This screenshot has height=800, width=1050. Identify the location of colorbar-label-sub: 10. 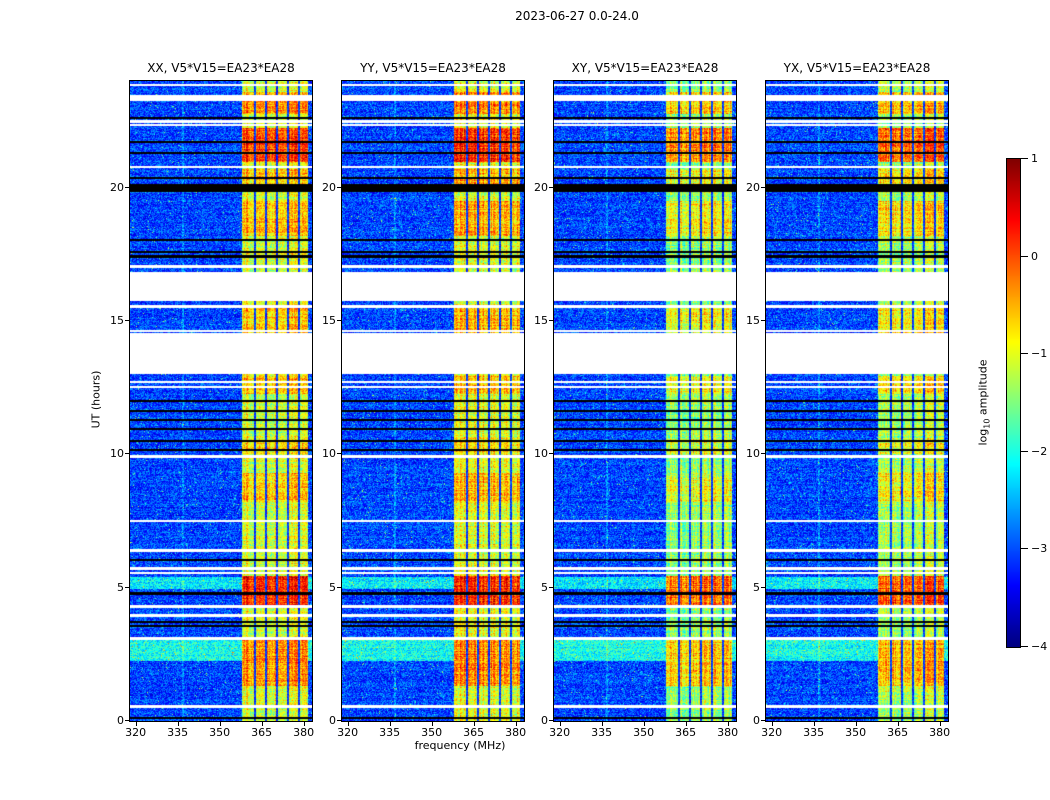
(987, 423).